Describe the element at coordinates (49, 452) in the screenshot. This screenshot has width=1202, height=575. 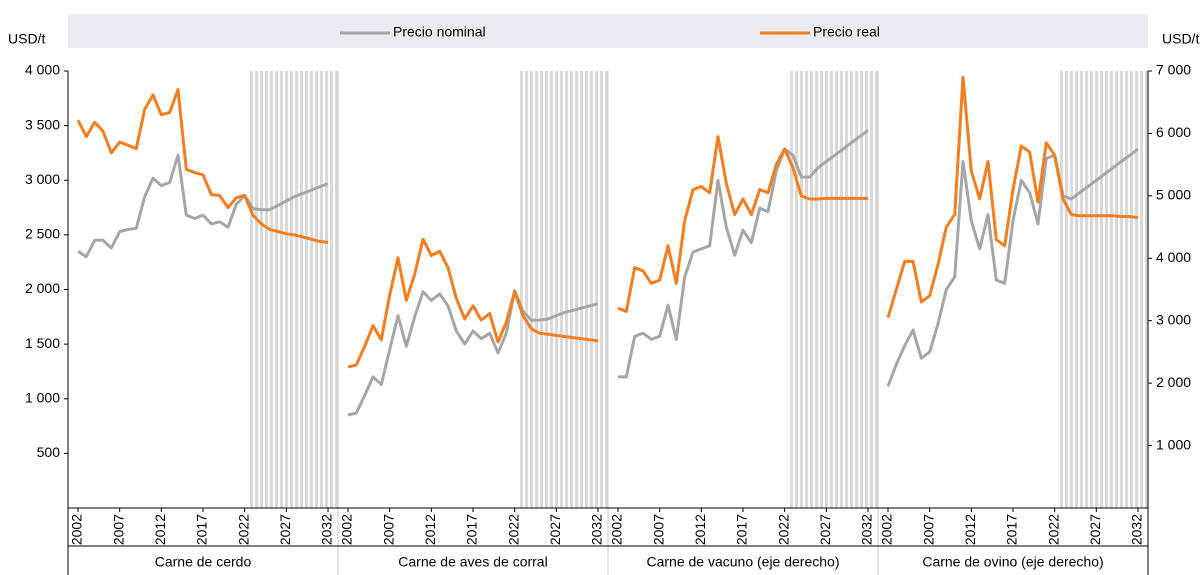
I see `y-tick-label: 500` at that location.